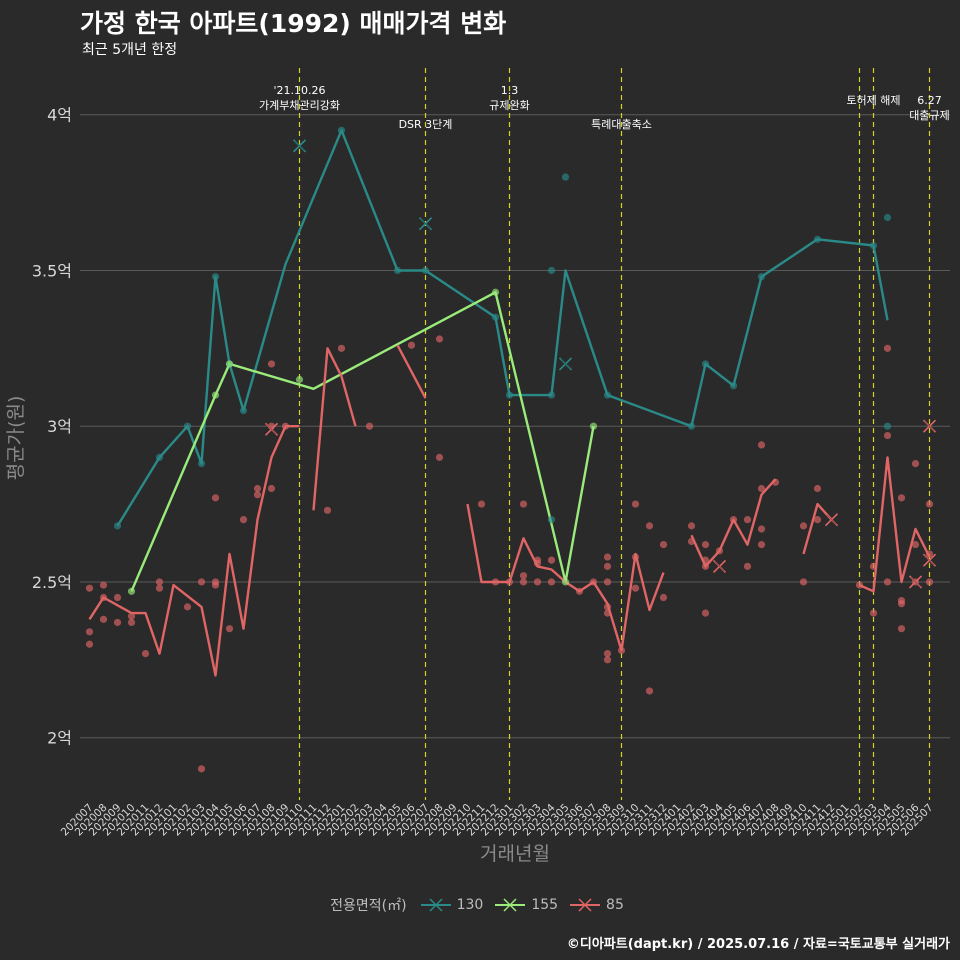  What do you see at coordinates (435, 905) in the screenshot?
I see `legend-key-130-icon` at bounding box center [435, 905].